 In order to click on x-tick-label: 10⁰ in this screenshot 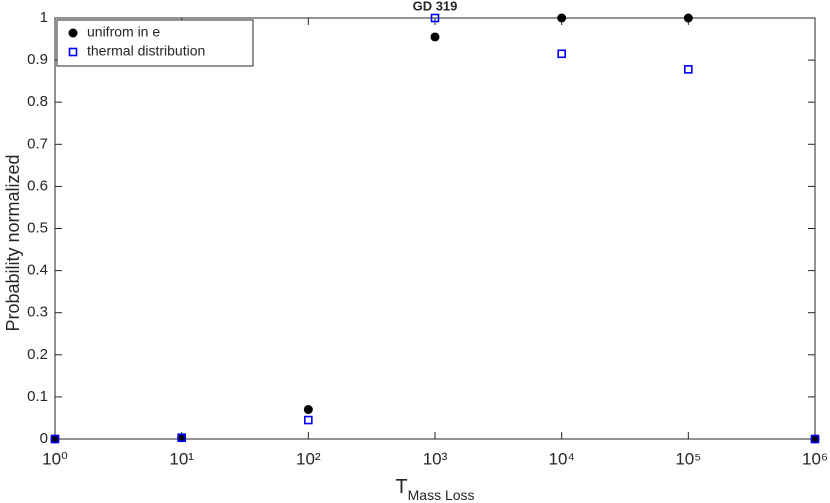, I will do `click(55, 458)`.